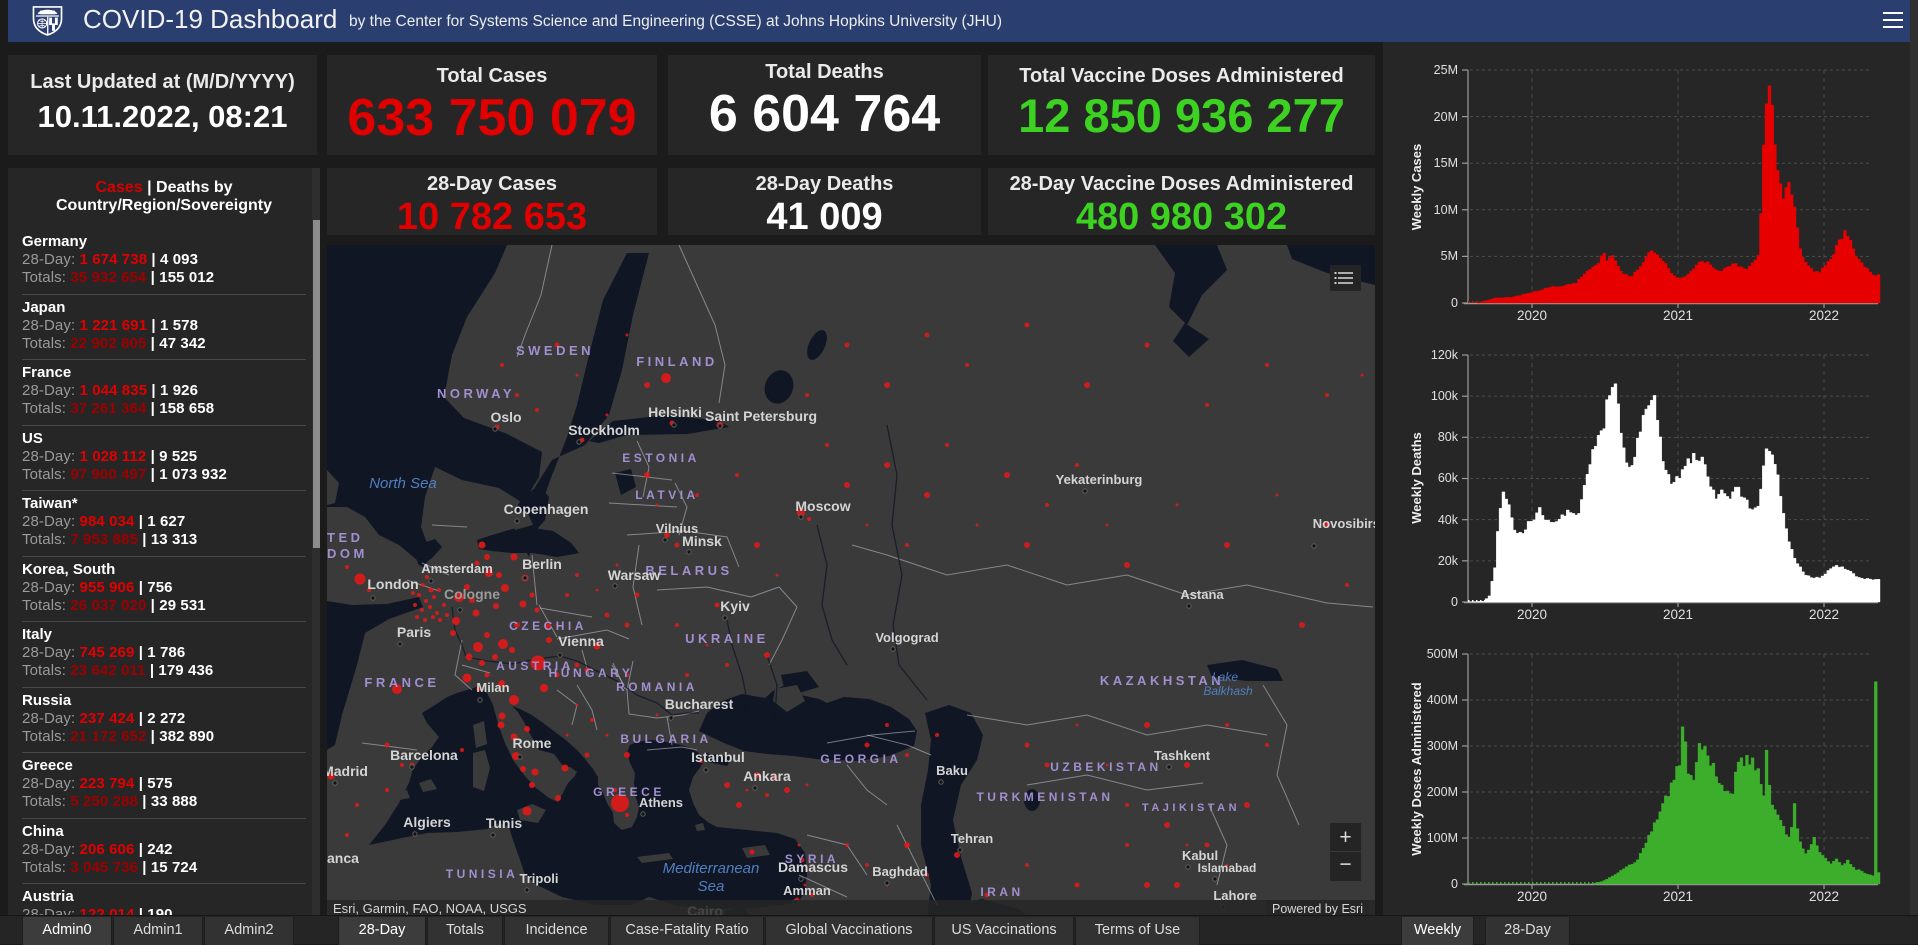  I want to click on svg-text: 400M, so click(1442, 700).